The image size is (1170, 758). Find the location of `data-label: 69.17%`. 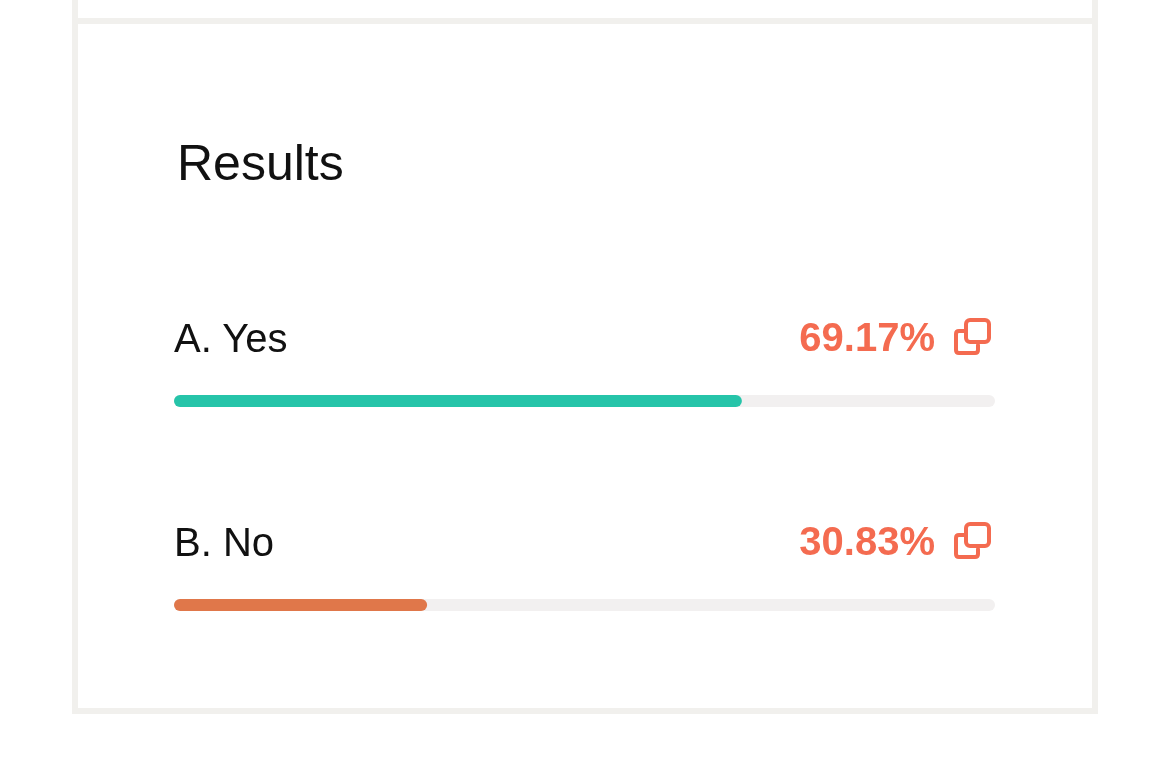

data-label: 69.17% is located at coordinates (867, 337).